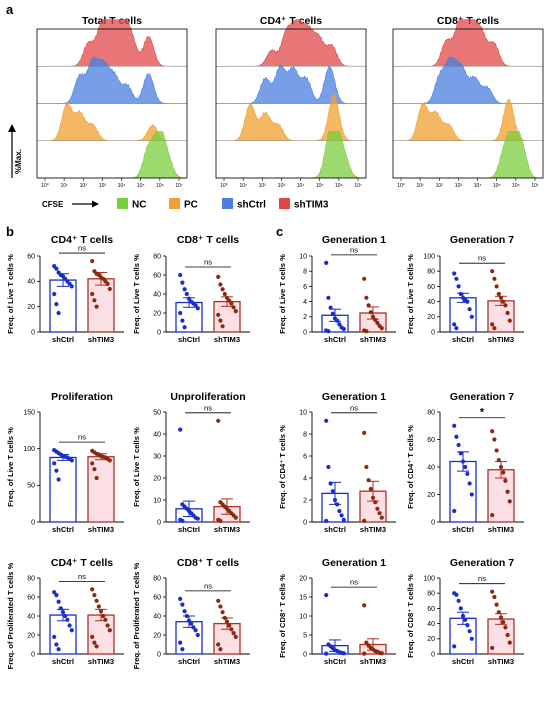  I want to click on y-axis-label: Freq. of CD8⁺ T cells %, so click(410, 616).